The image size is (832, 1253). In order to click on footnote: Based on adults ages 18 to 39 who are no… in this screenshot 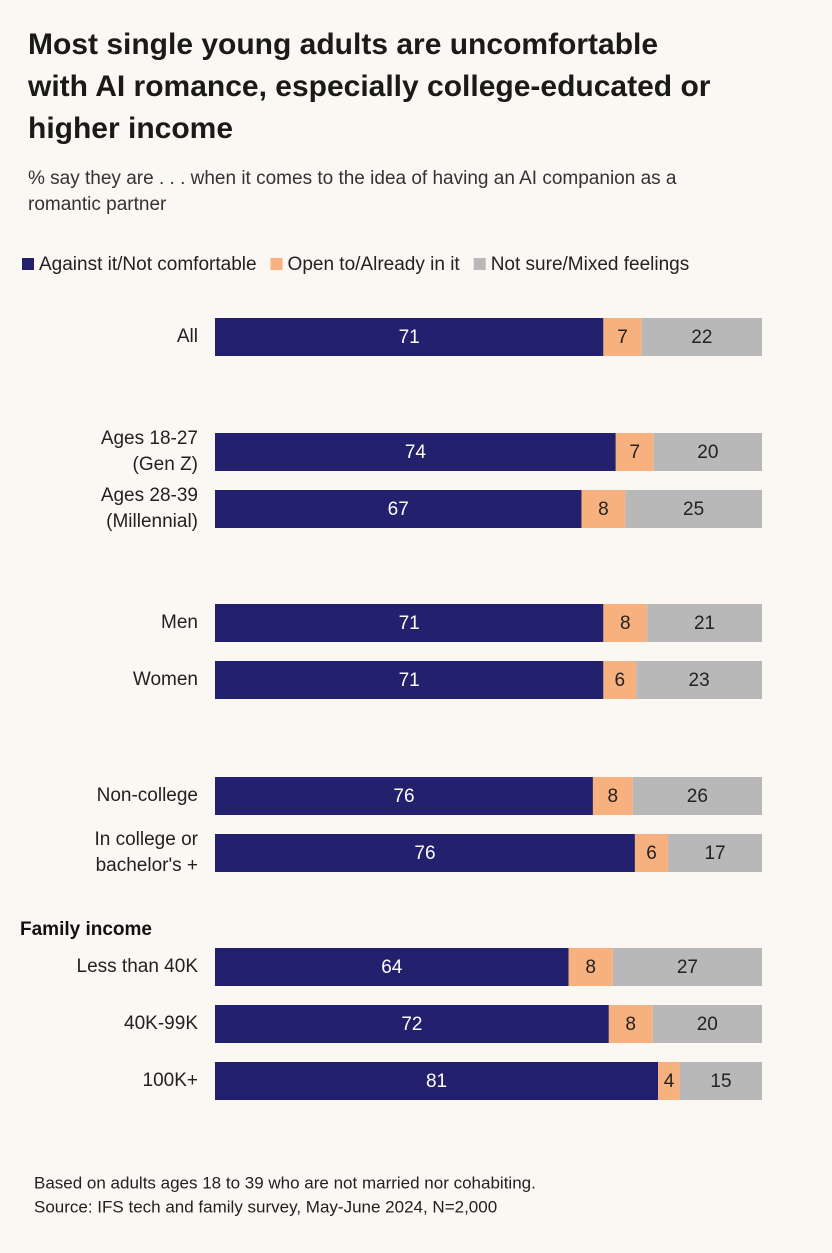, I will do `click(285, 1182)`.